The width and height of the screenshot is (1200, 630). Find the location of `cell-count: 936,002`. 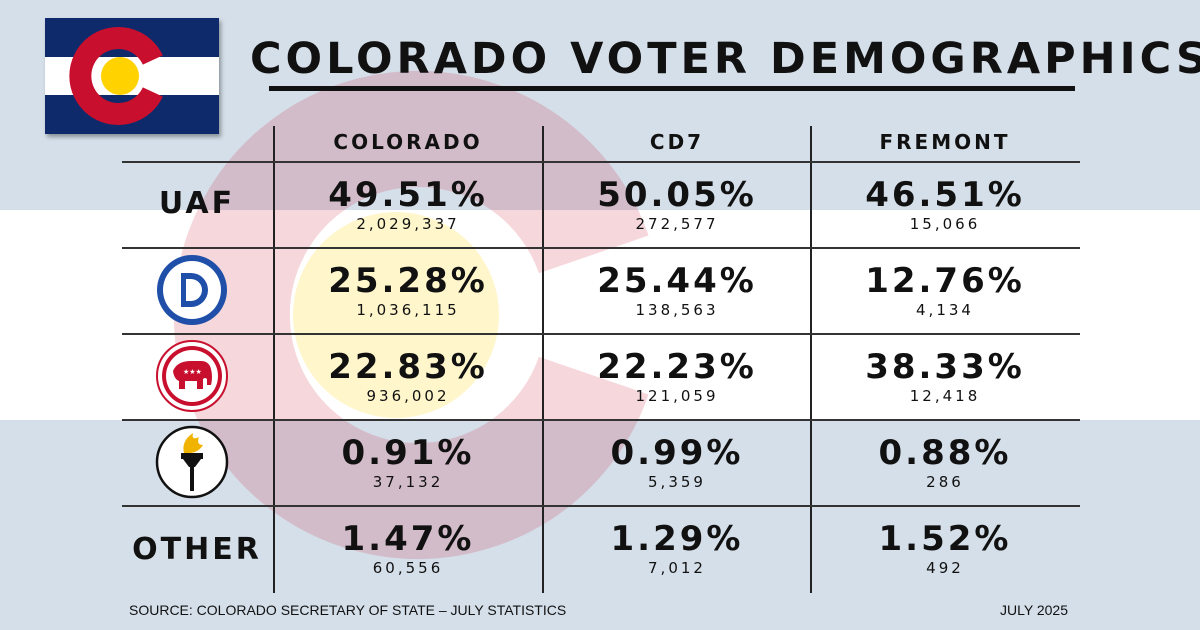

cell-count: 936,002 is located at coordinates (408, 396).